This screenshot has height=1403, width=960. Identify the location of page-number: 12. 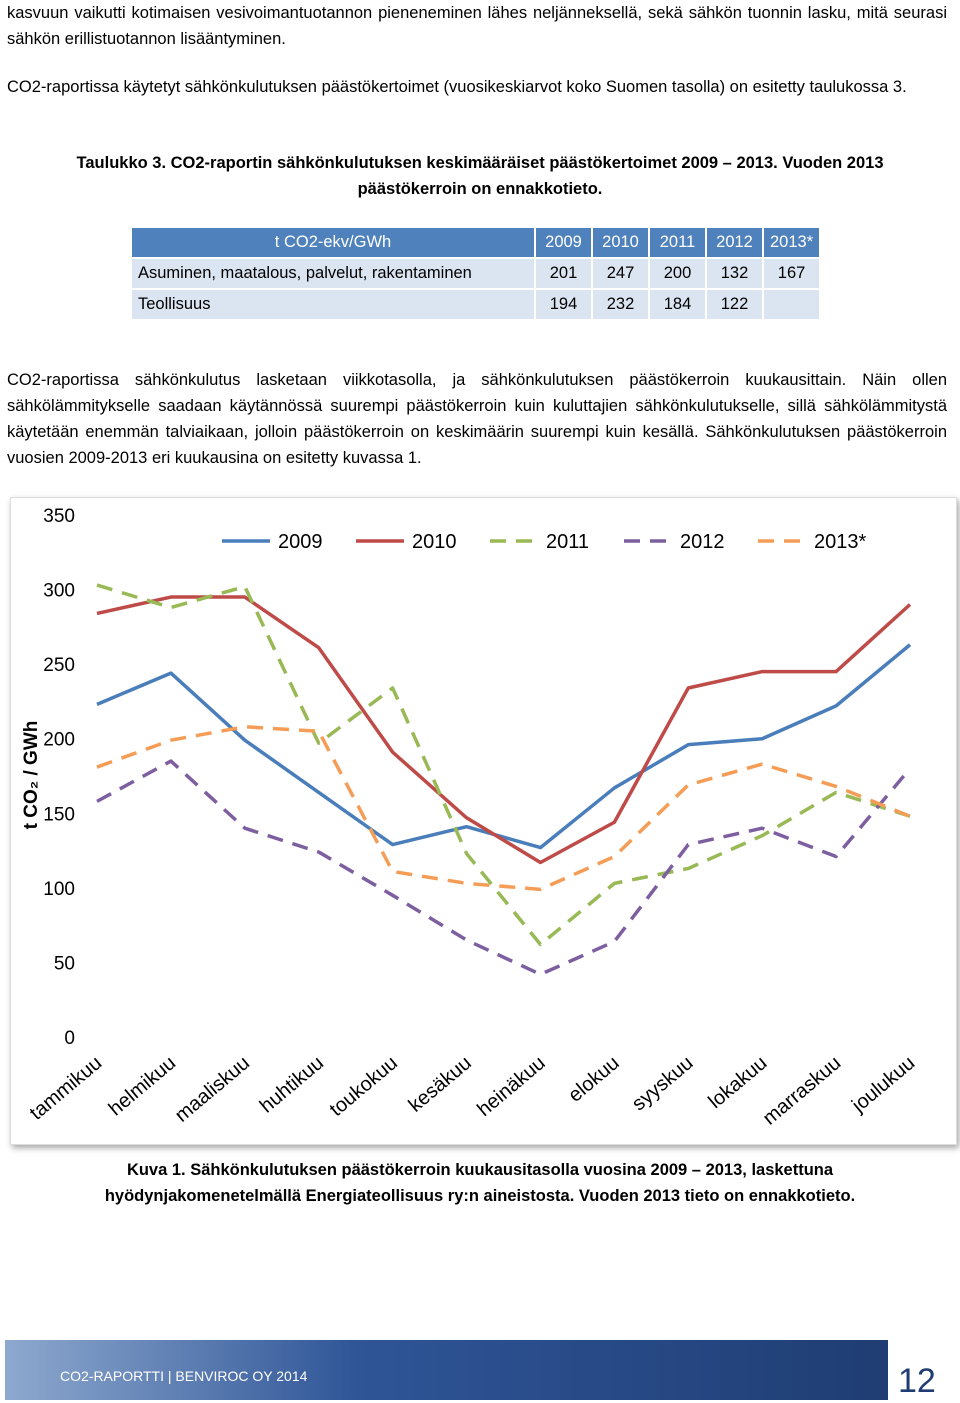
(917, 1381).